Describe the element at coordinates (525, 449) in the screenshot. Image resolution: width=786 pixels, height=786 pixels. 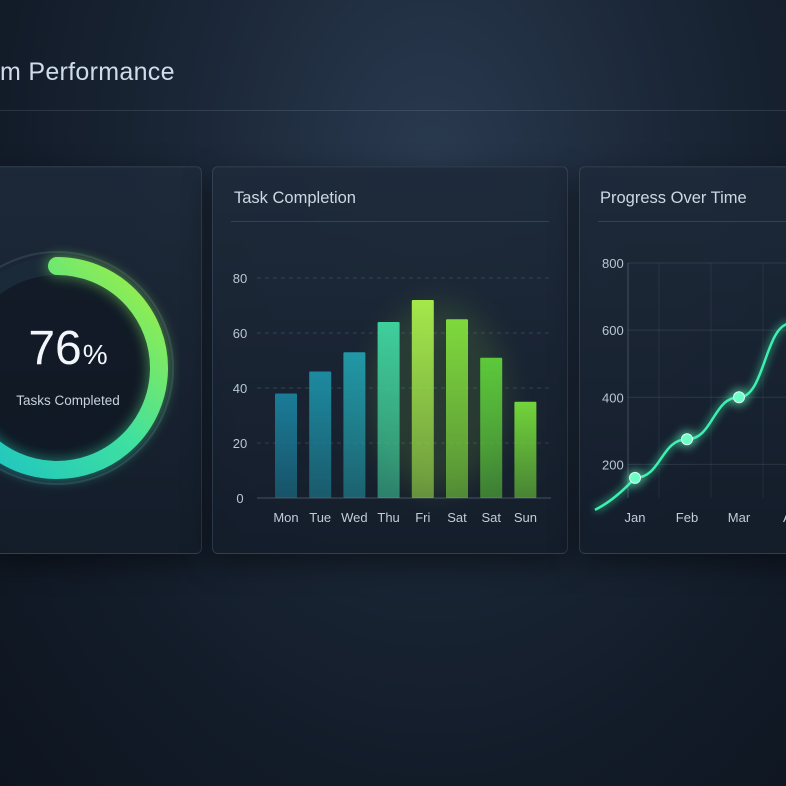
I see `bar-sun` at that location.